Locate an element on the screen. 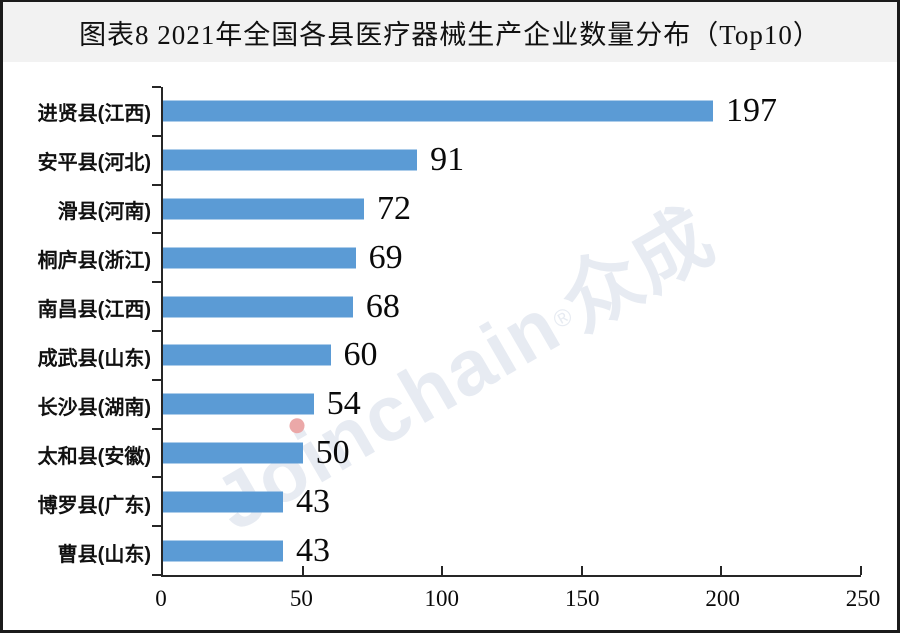 Image resolution: width=900 pixels, height=633 pixels. value-label: 91 is located at coordinates (447, 160).